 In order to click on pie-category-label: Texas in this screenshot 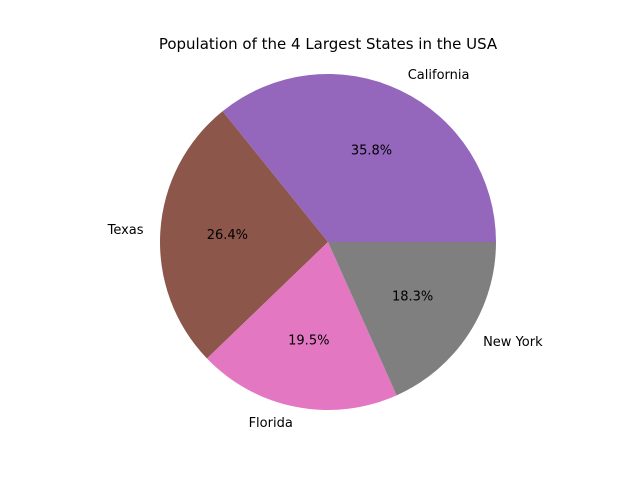, I will do `click(125, 230)`.